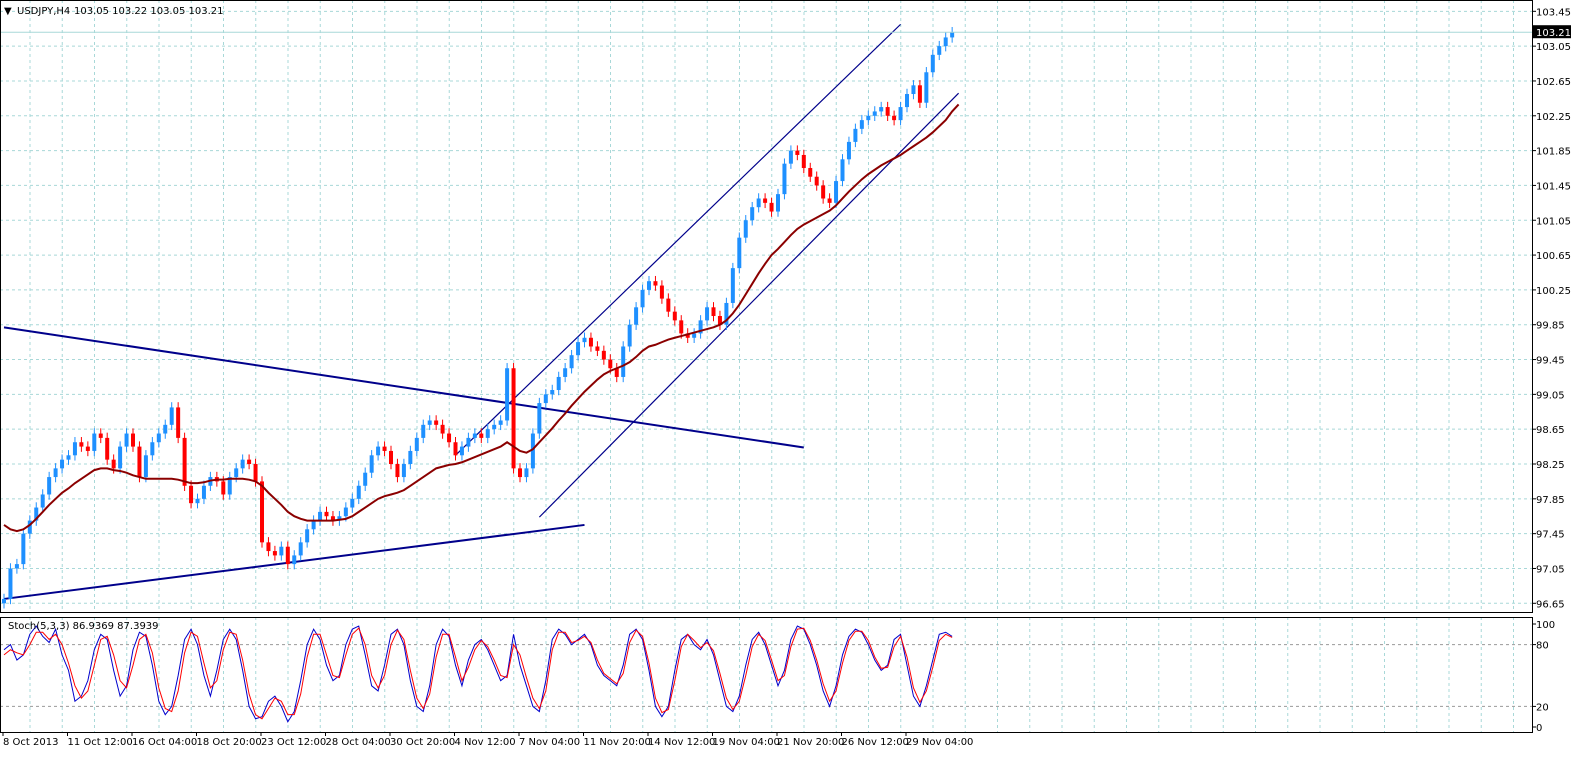  Describe the element at coordinates (478, 673) in the screenshot. I see `stoch-signal-line` at that location.